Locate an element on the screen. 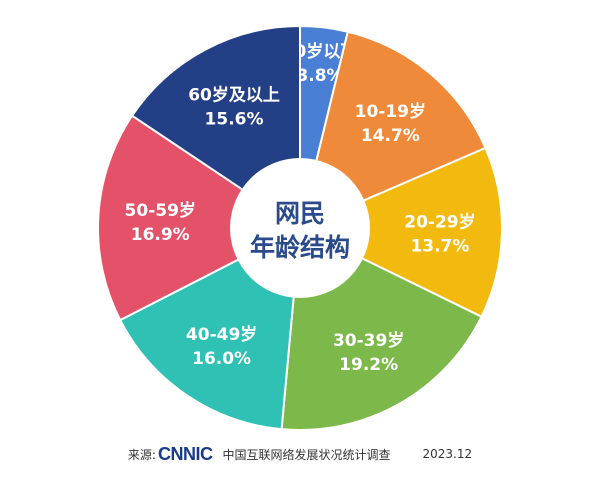 The width and height of the screenshot is (600, 490). center-title-line: 网民 is located at coordinates (300, 213).